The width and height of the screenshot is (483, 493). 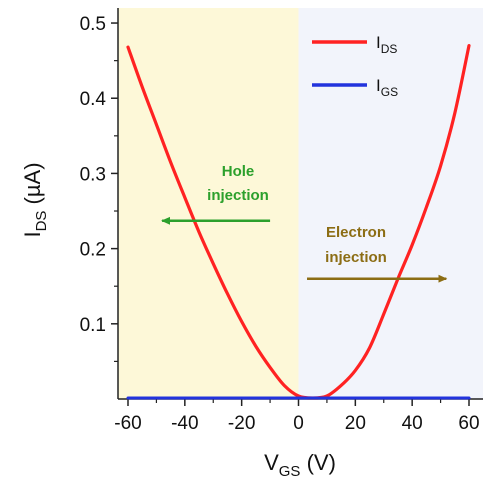 What do you see at coordinates (127, 423) in the screenshot?
I see `x-tick-label: -60` at bounding box center [127, 423].